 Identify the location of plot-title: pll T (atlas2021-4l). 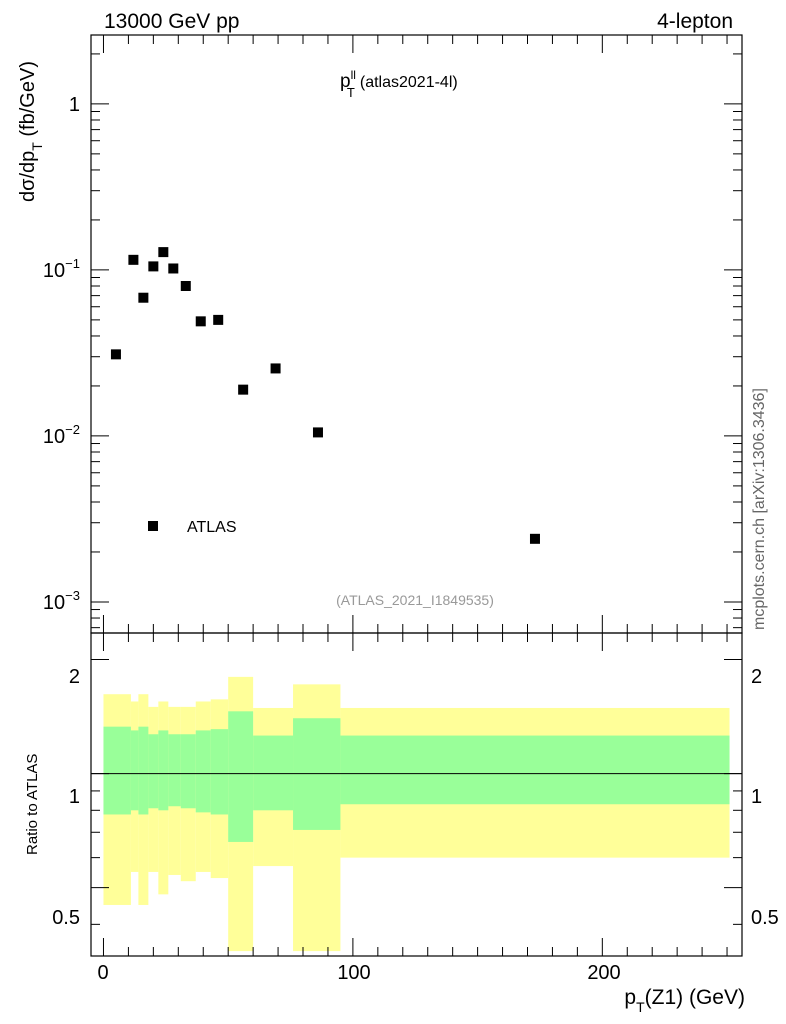
(399, 84).